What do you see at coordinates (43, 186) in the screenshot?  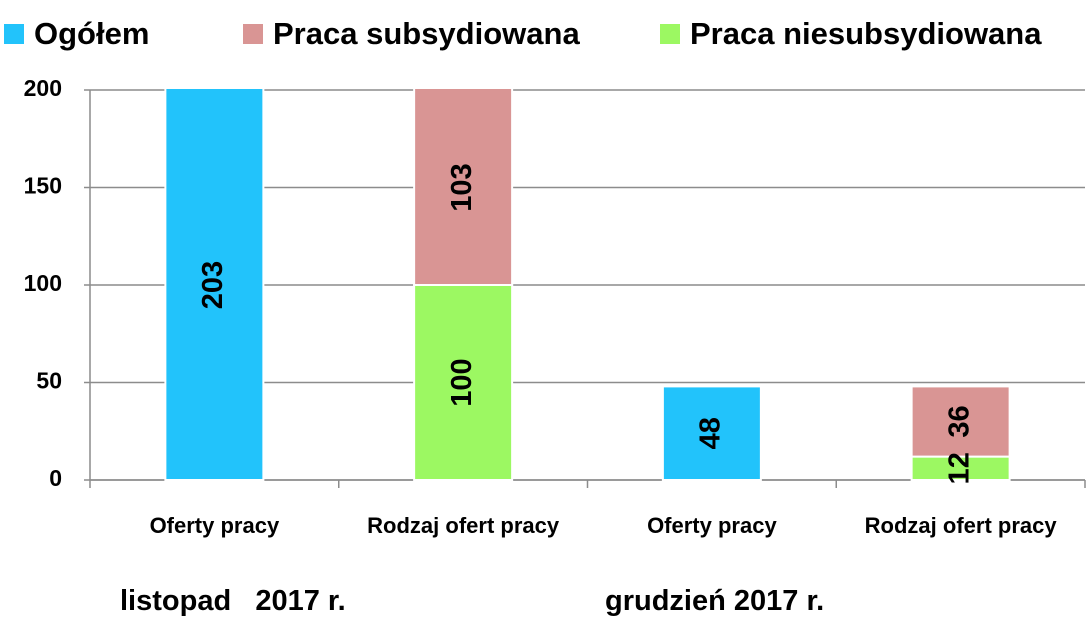 I see `y-tick-label: 150` at bounding box center [43, 186].